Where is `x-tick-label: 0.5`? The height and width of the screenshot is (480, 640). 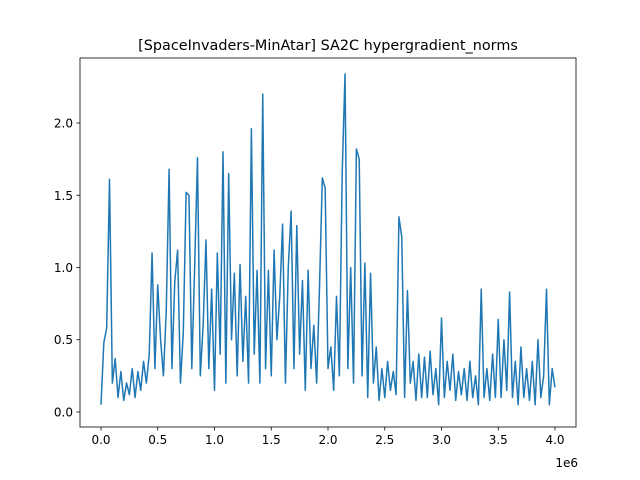 x-tick-label: 0.5 is located at coordinates (157, 440).